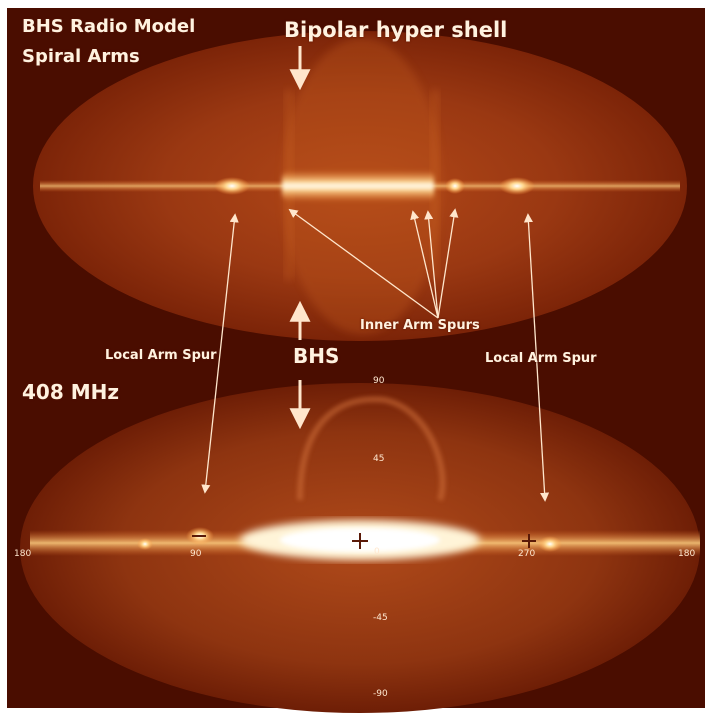 This screenshot has height=716, width=713. I want to click on lat-tick-90: 90, so click(378, 381).